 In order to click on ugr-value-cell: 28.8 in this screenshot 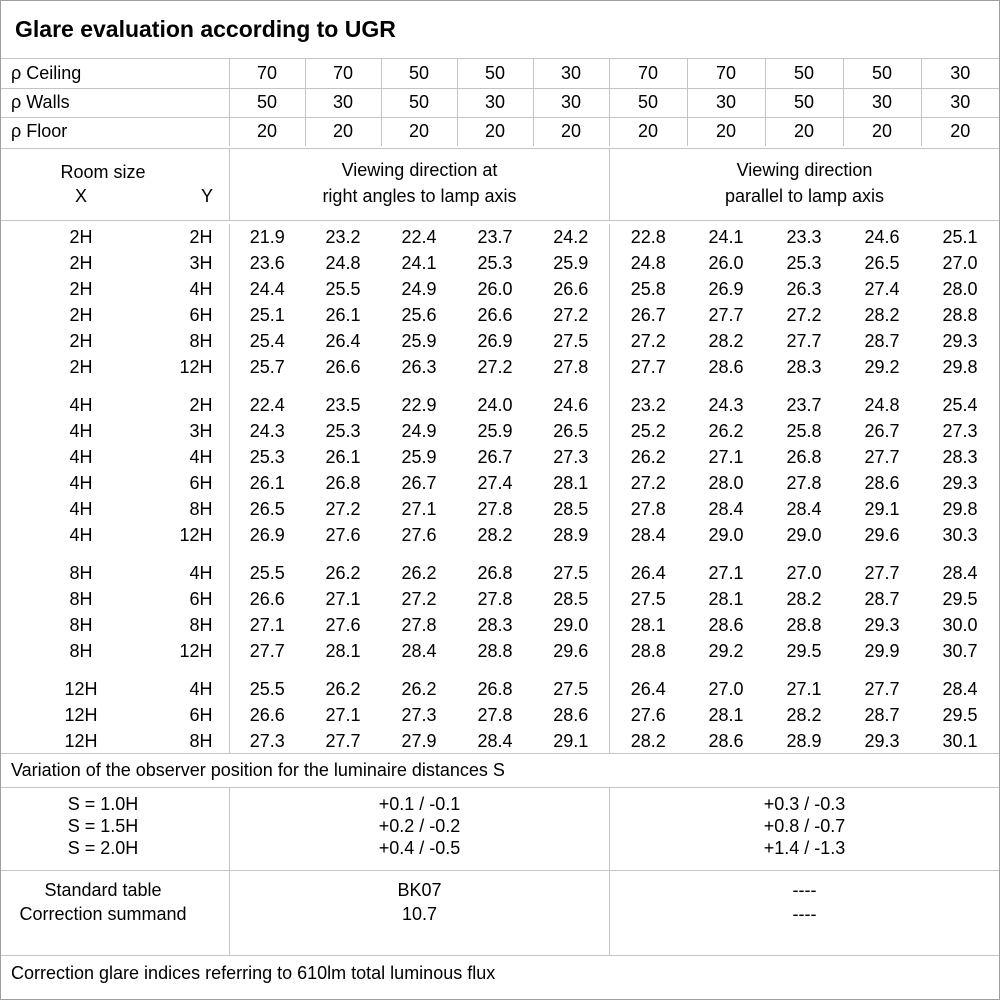, I will do `click(960, 315)`.